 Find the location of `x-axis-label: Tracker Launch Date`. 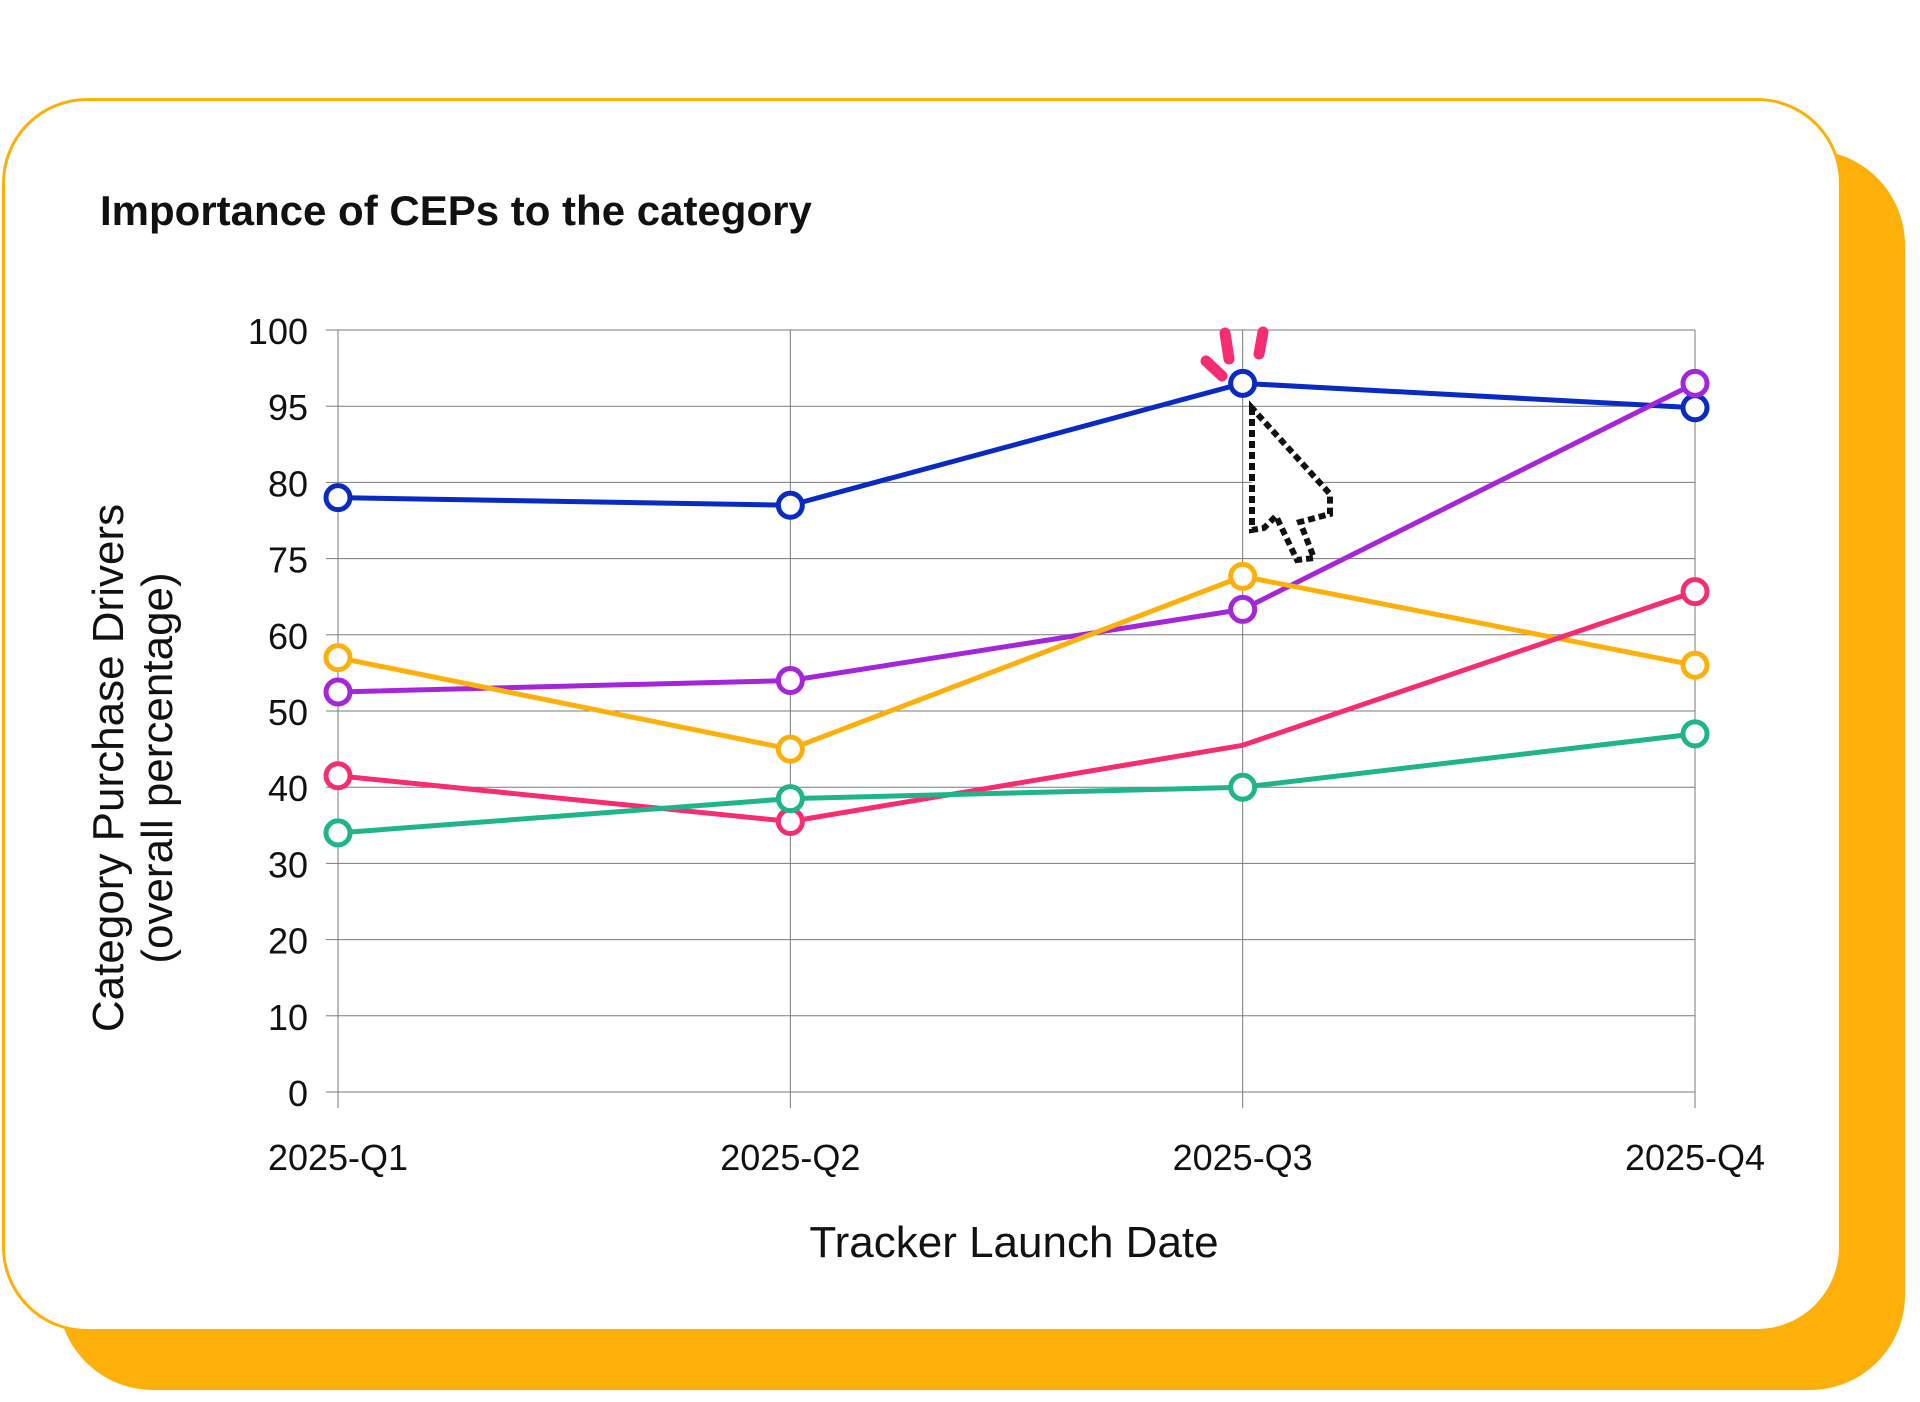

x-axis-label: Tracker Launch Date is located at coordinates (1013, 1242).